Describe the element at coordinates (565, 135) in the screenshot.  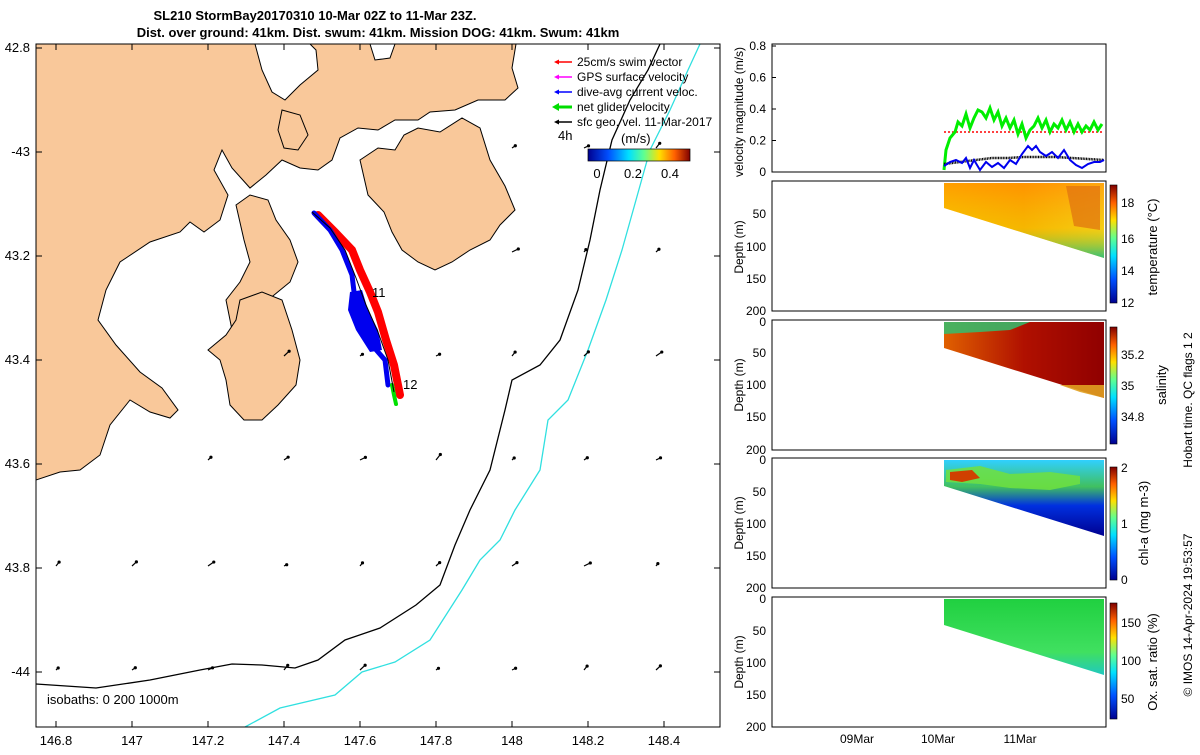
I see `colorbar-time-label: 4h` at that location.